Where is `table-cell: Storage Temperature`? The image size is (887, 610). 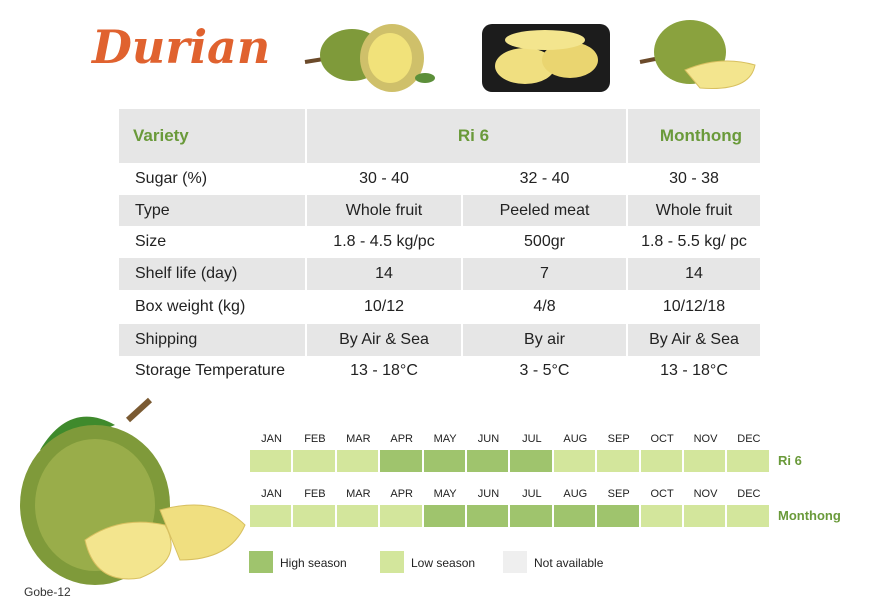 table-cell: Storage Temperature is located at coordinates (213, 370).